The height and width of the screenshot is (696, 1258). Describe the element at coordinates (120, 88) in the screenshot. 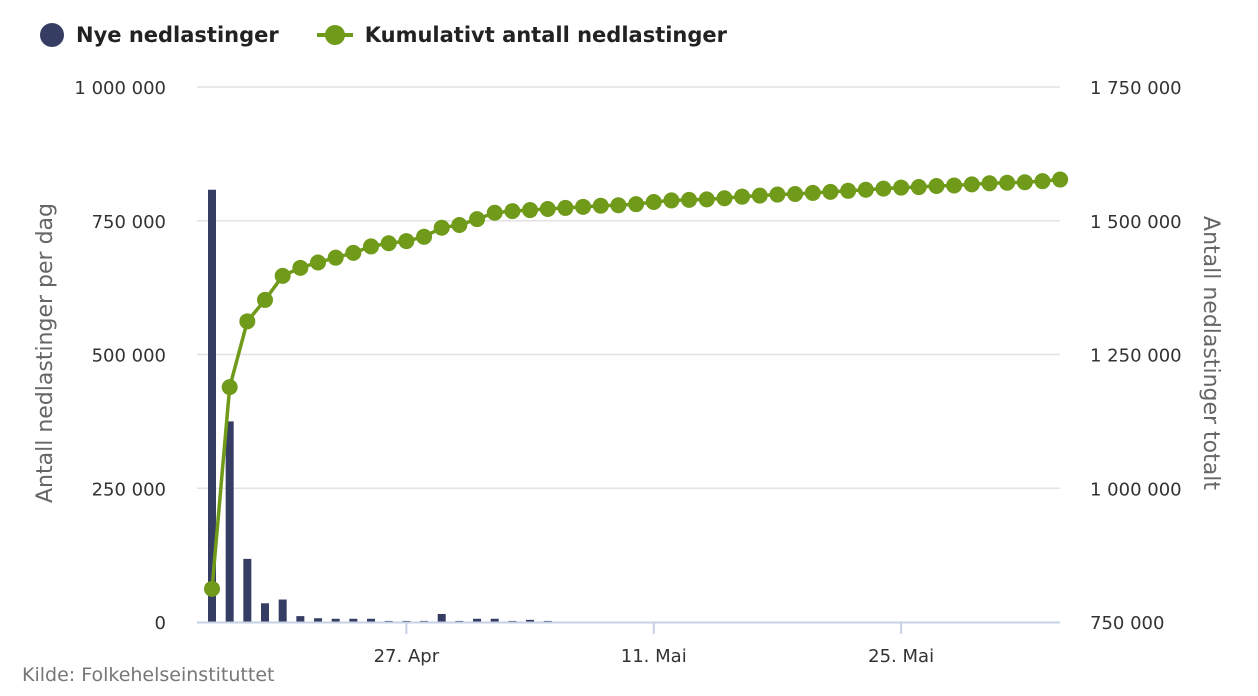

I see `left-tick-label: 1 000 000` at that location.